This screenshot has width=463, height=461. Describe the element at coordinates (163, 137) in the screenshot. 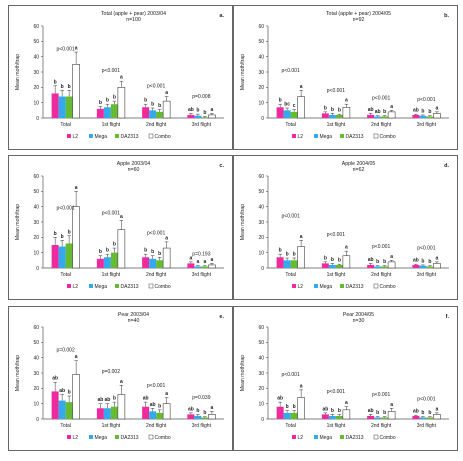

I see `legend-label: Combo` at that location.